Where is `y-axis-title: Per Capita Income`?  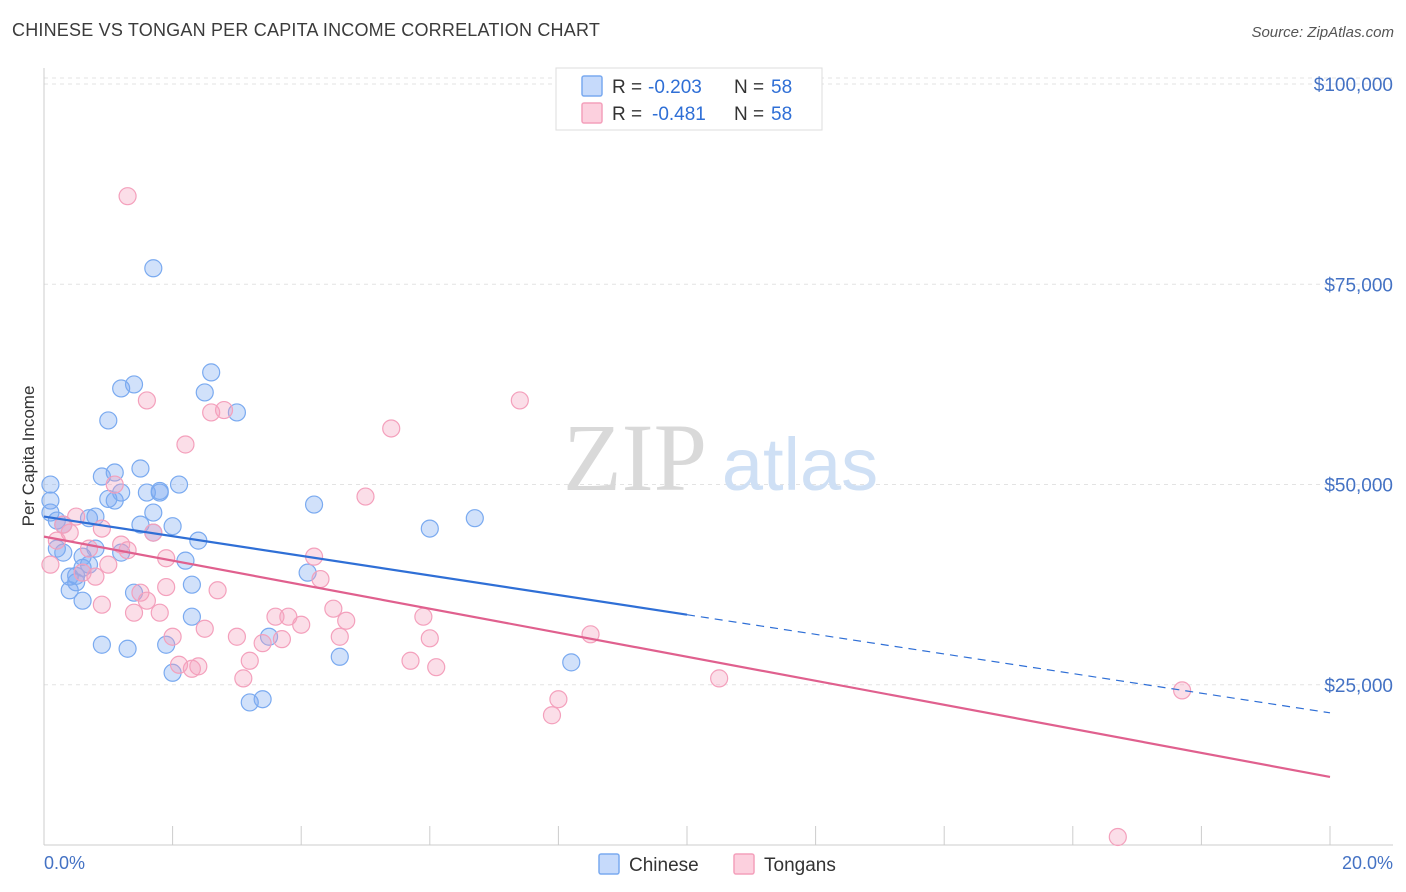 y-axis-title: Per Capita Income is located at coordinates (28, 456).